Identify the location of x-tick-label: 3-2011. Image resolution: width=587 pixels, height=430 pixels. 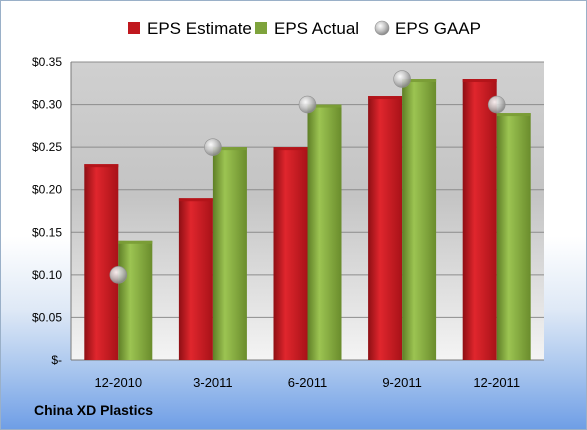
(213, 382).